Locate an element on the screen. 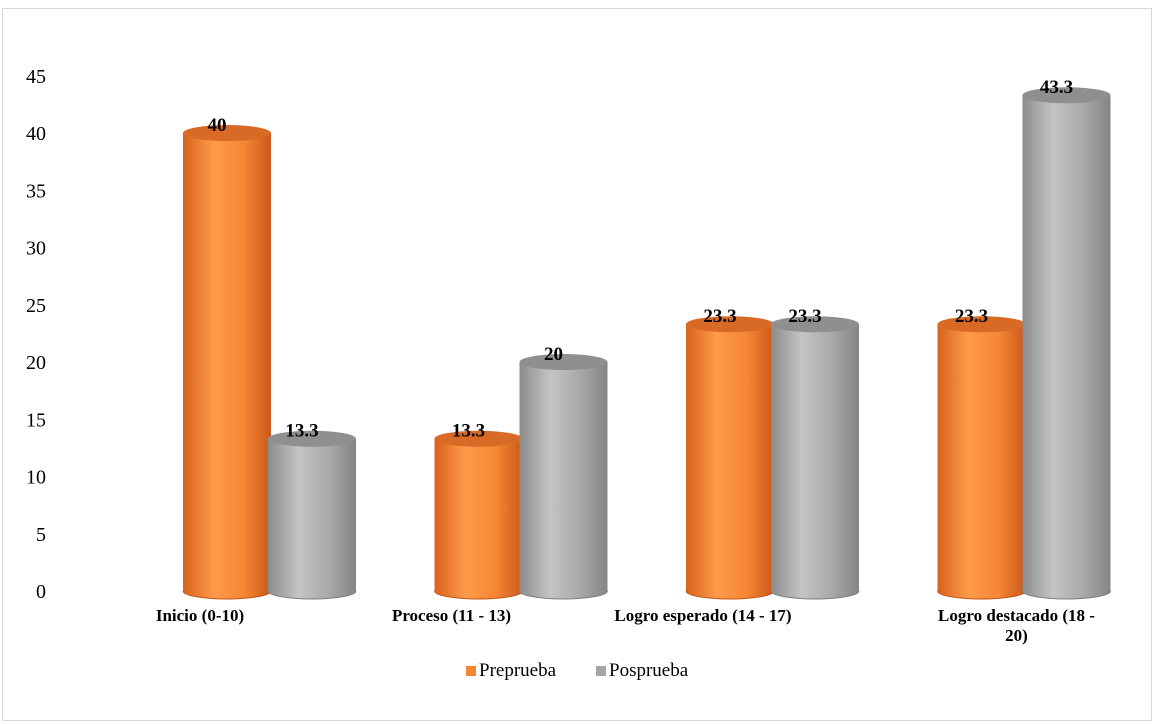 This screenshot has width=1155, height=724. y-tick-label: 35 is located at coordinates (36, 191).